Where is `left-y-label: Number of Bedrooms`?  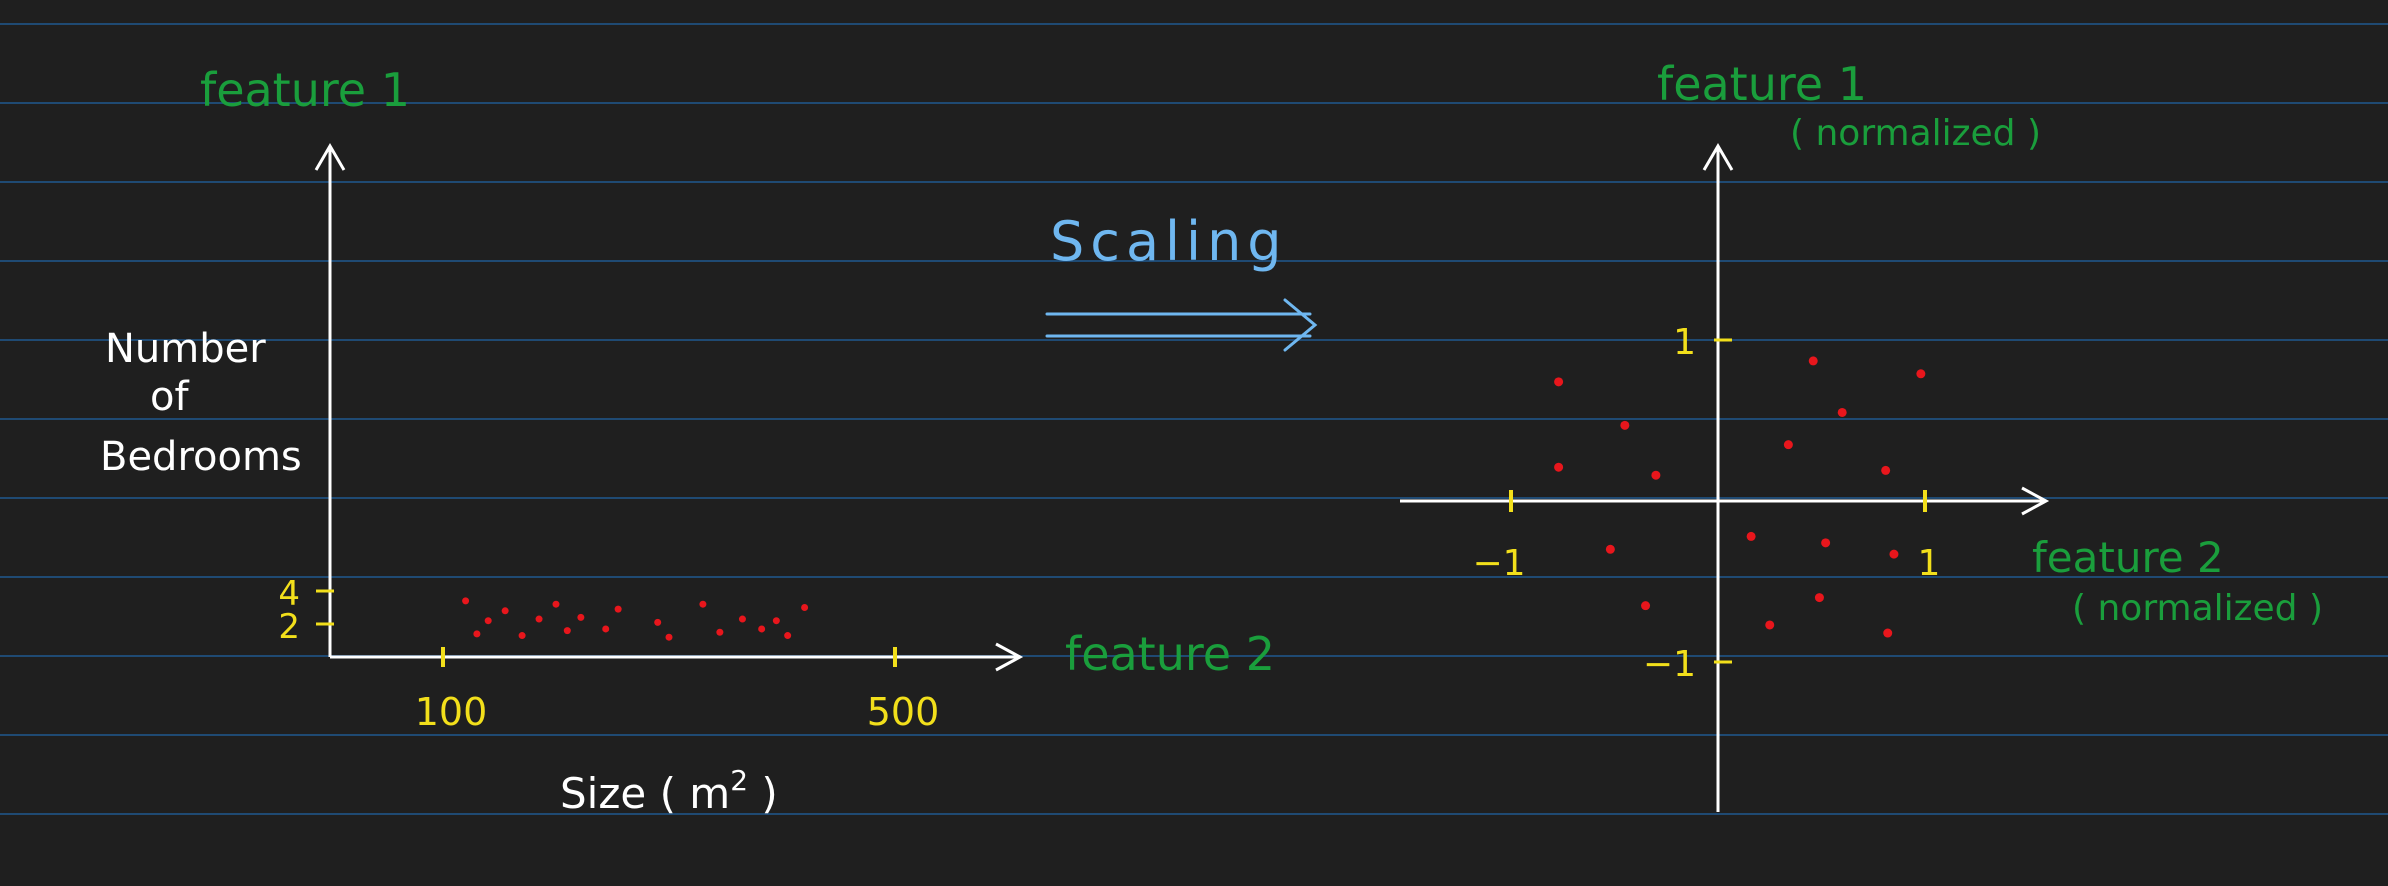 left-y-label: Number of Bedrooms is located at coordinates (201, 403).